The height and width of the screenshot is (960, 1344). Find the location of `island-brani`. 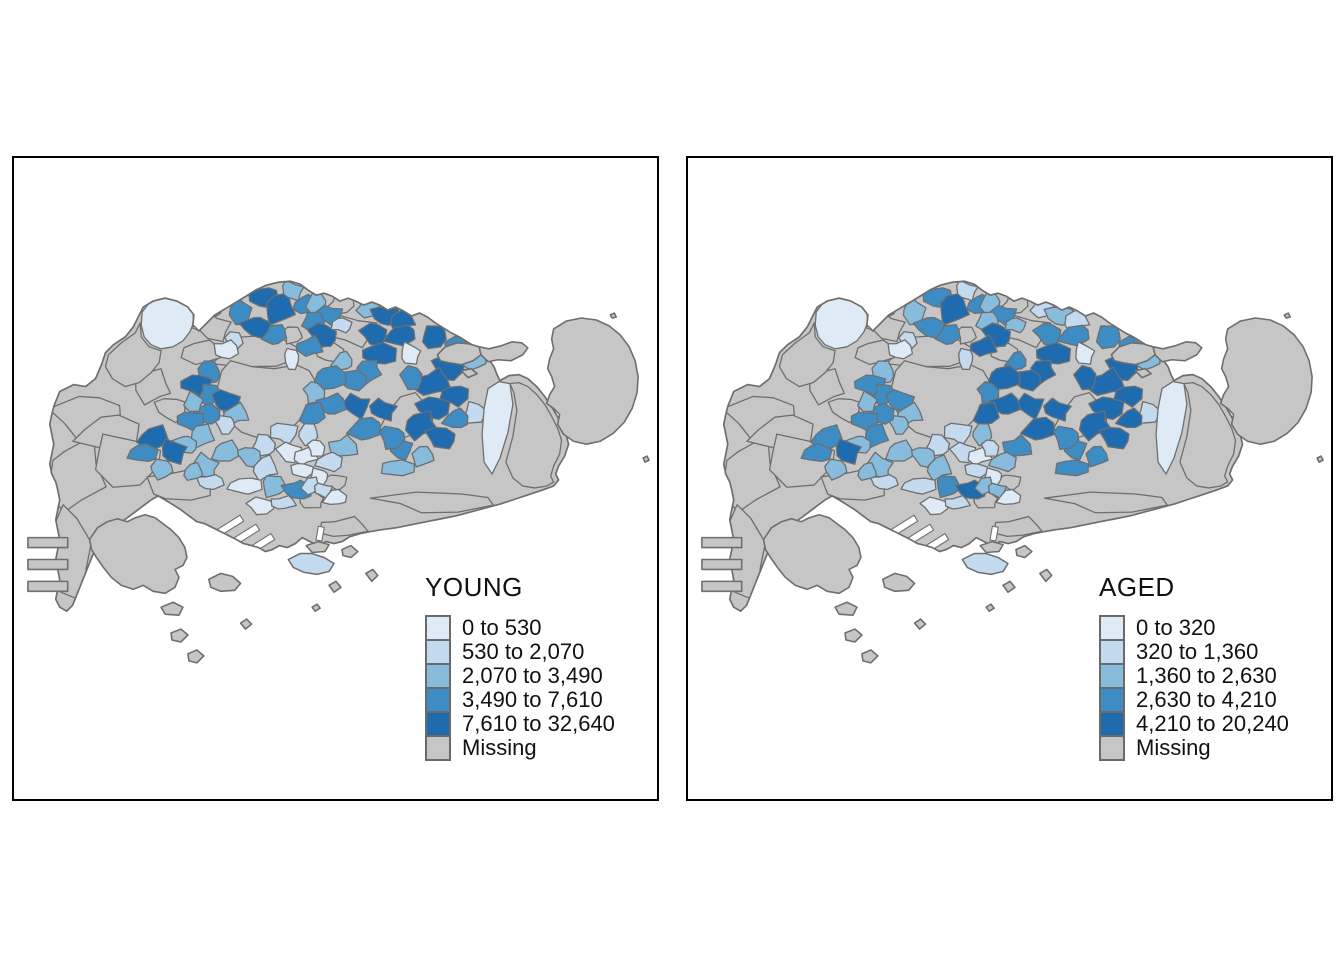

island-brani is located at coordinates (317, 547).